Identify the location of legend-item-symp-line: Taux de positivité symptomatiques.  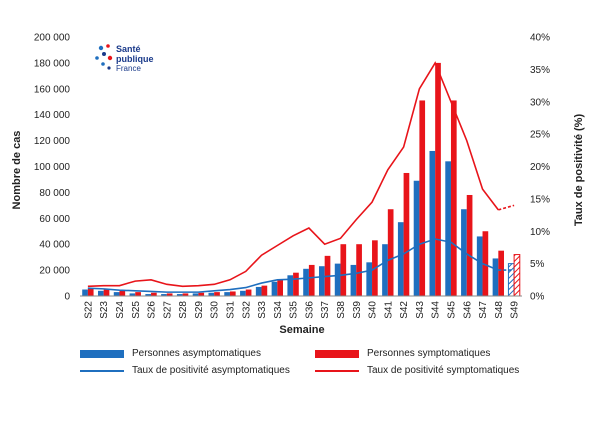
(432, 370).